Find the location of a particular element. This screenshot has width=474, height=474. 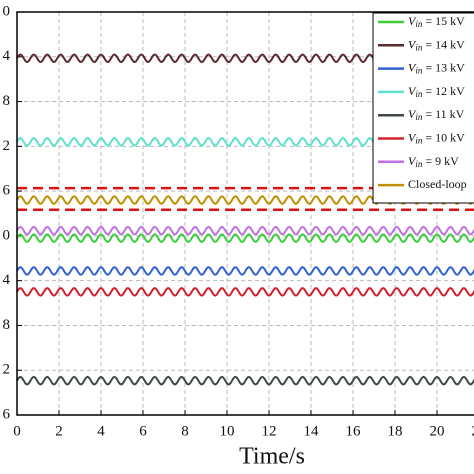

x-tick-label: 0 is located at coordinates (17, 431).